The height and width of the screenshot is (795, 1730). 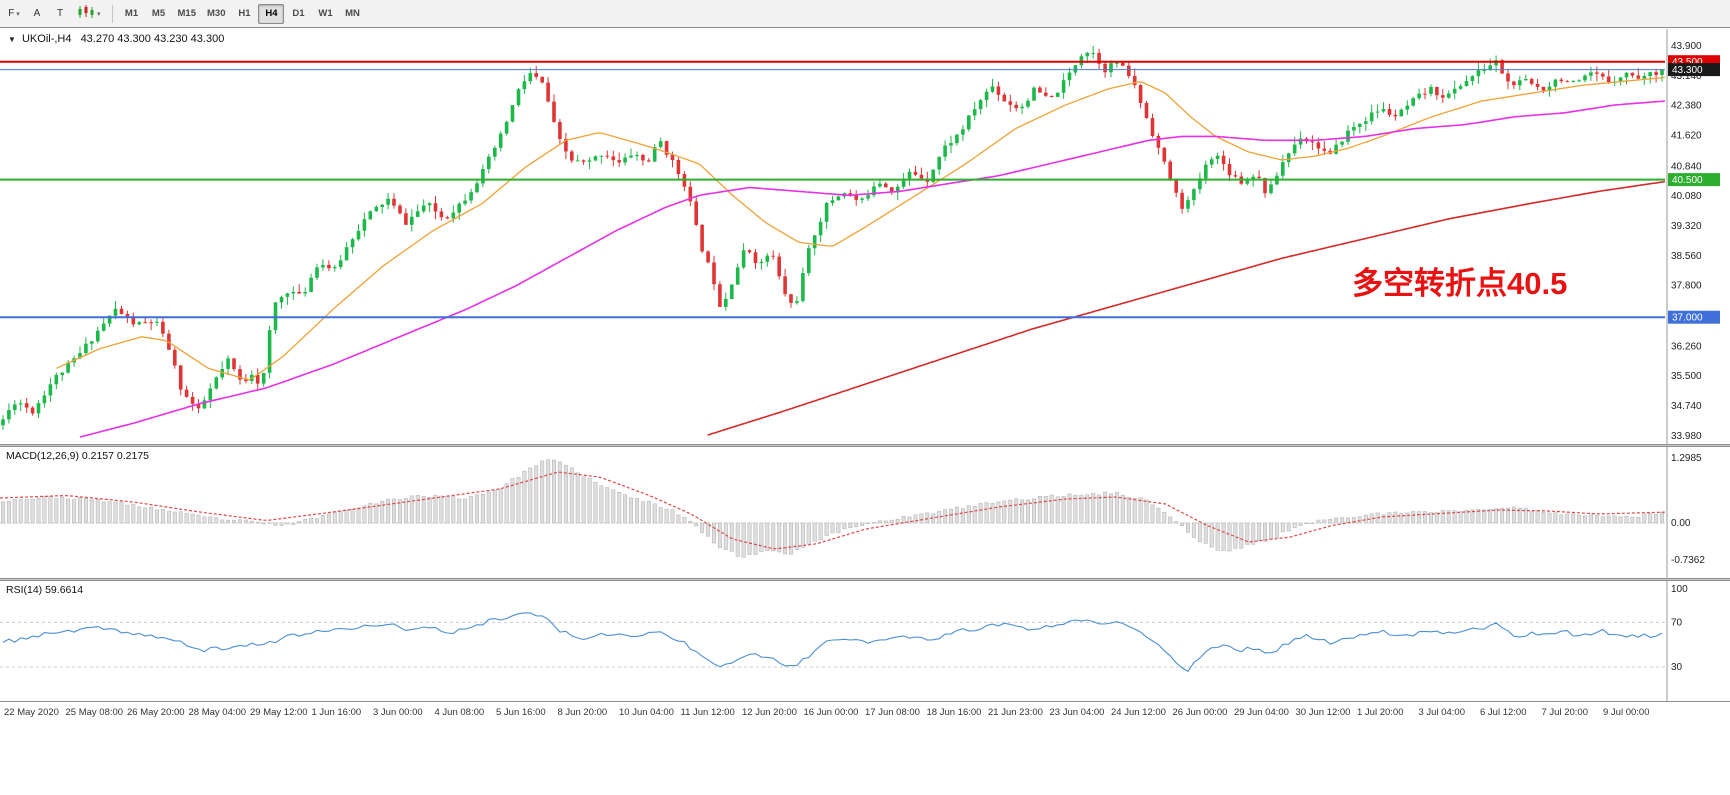 I want to click on chart-type-button: ▾, so click(x=89, y=14).